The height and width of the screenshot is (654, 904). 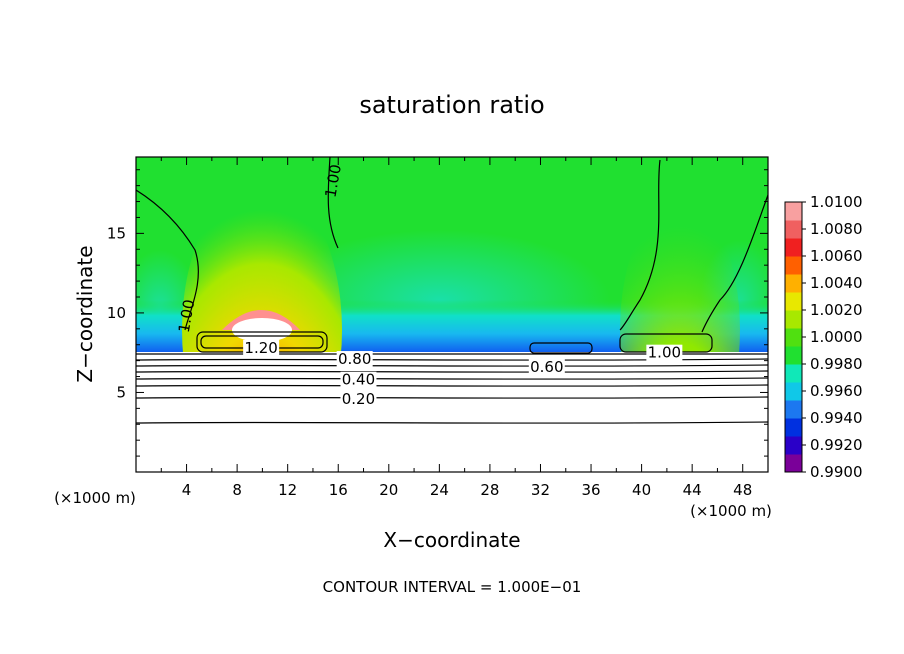 I want to click on x-tick-label: 32, so click(x=540, y=490).